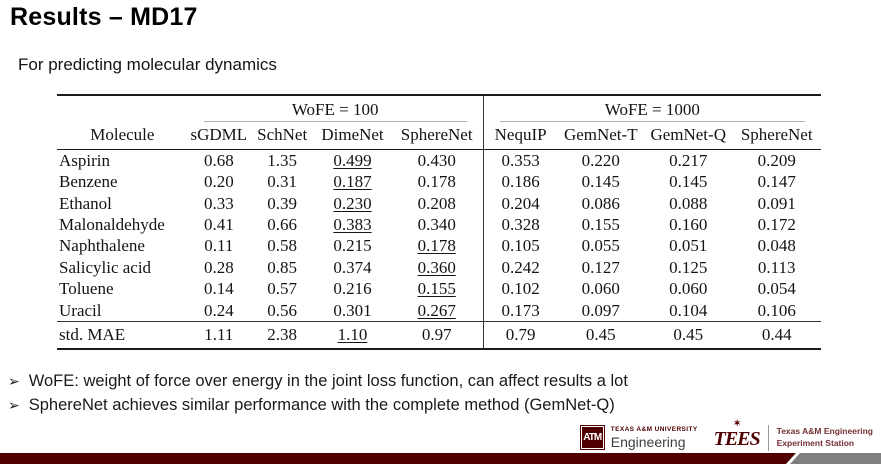 This screenshot has width=881, height=464. What do you see at coordinates (688, 267) in the screenshot?
I see `value-cell: 0.125` at bounding box center [688, 267].